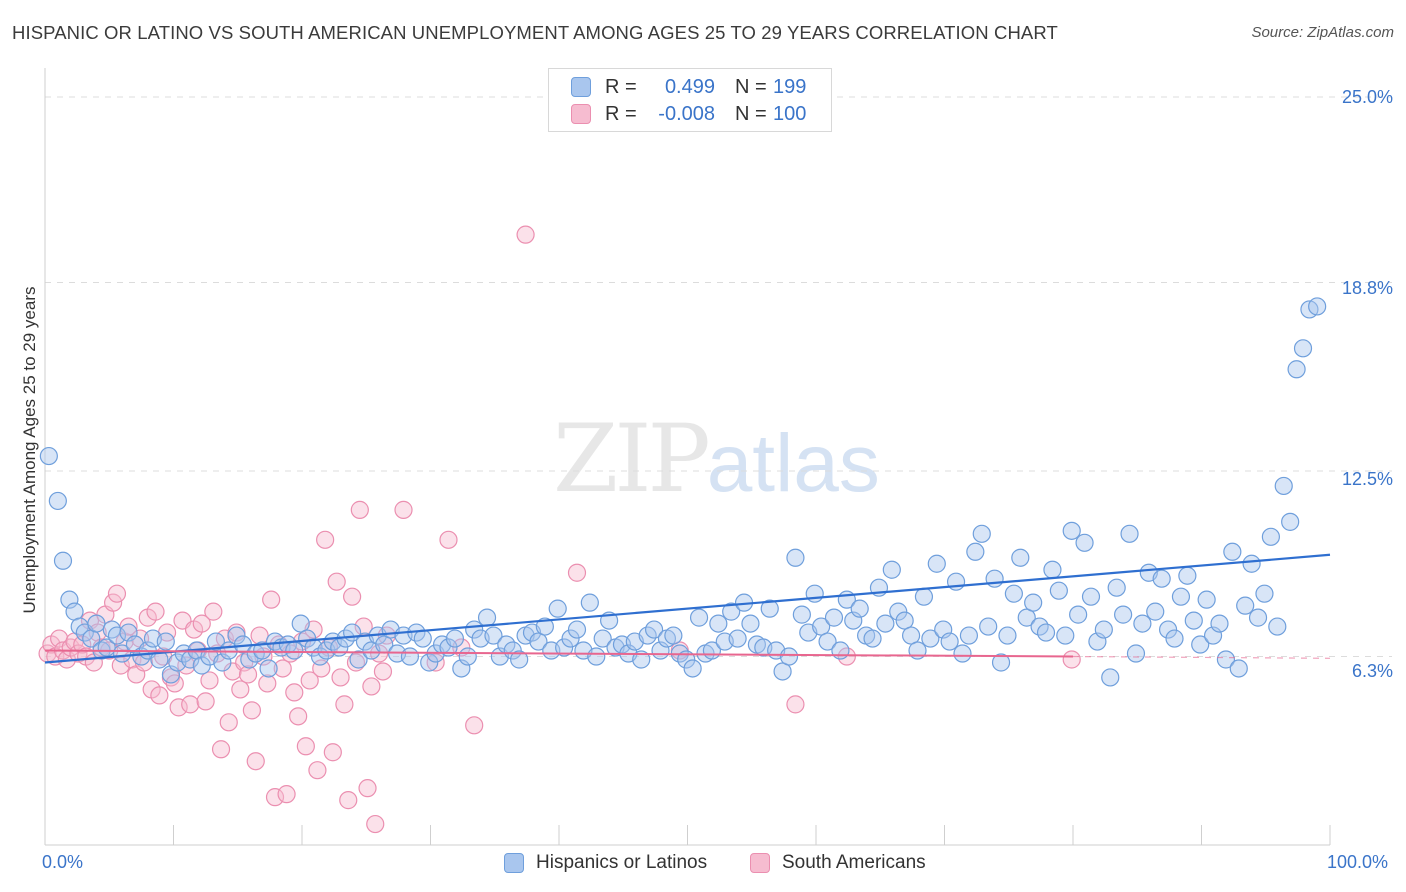 The image size is (1406, 892). What do you see at coordinates (854, 862) in the screenshot?
I see `legend-label-south-americans: South Americans` at bounding box center [854, 862].